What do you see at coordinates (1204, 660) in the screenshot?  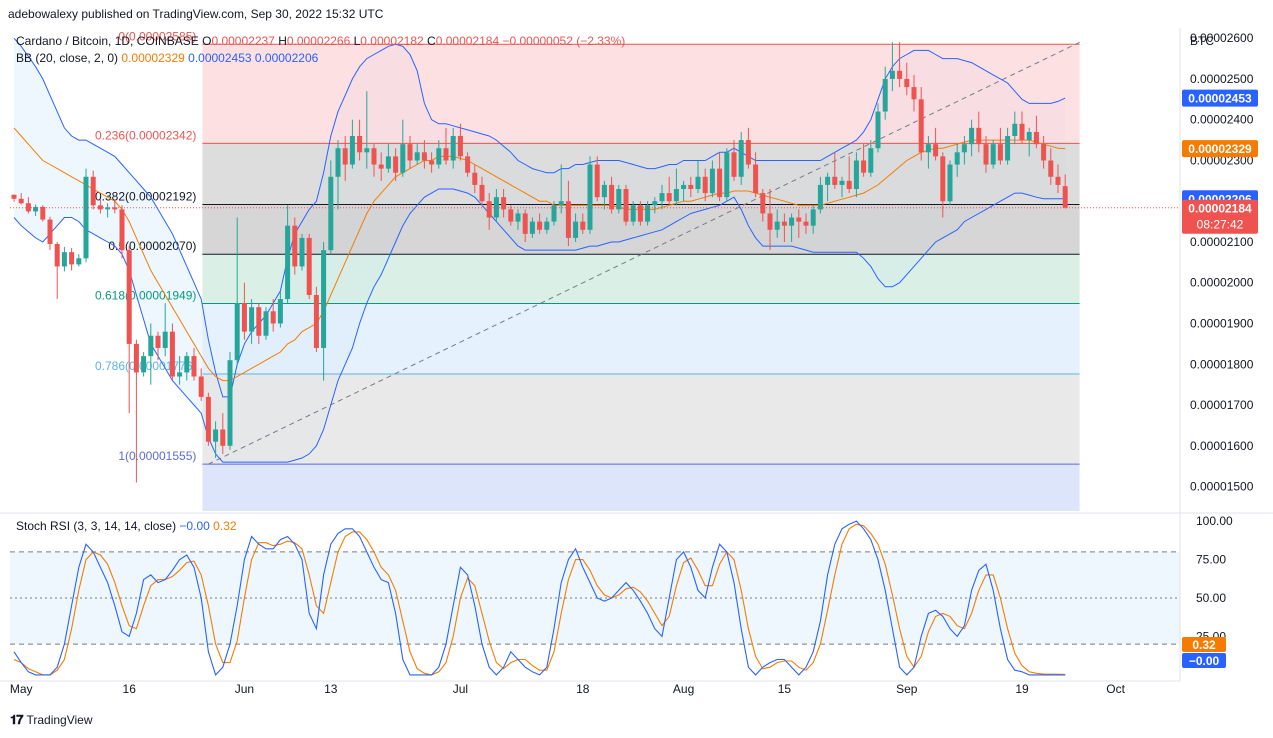 I see `stoch-badge-bg` at bounding box center [1204, 660].